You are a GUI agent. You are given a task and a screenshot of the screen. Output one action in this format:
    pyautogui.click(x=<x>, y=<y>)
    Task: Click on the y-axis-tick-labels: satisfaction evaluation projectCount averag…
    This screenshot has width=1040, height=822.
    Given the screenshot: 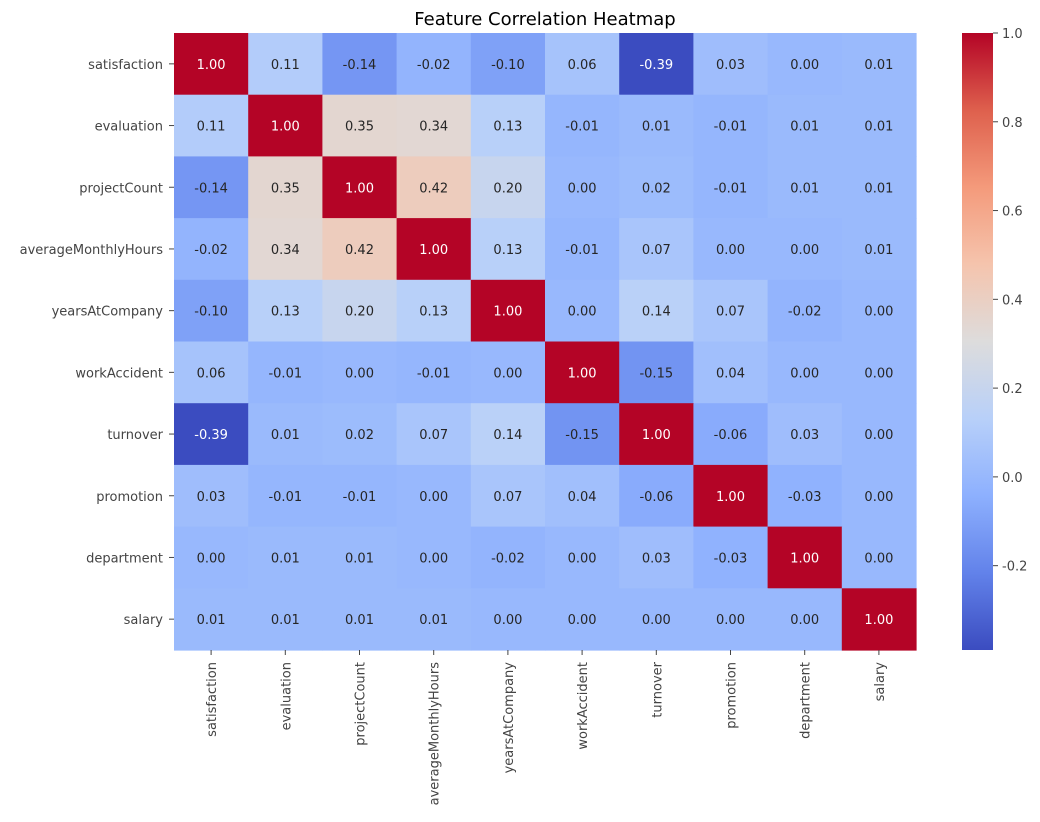 What is the action you would take?
    pyautogui.click(x=97, y=343)
    